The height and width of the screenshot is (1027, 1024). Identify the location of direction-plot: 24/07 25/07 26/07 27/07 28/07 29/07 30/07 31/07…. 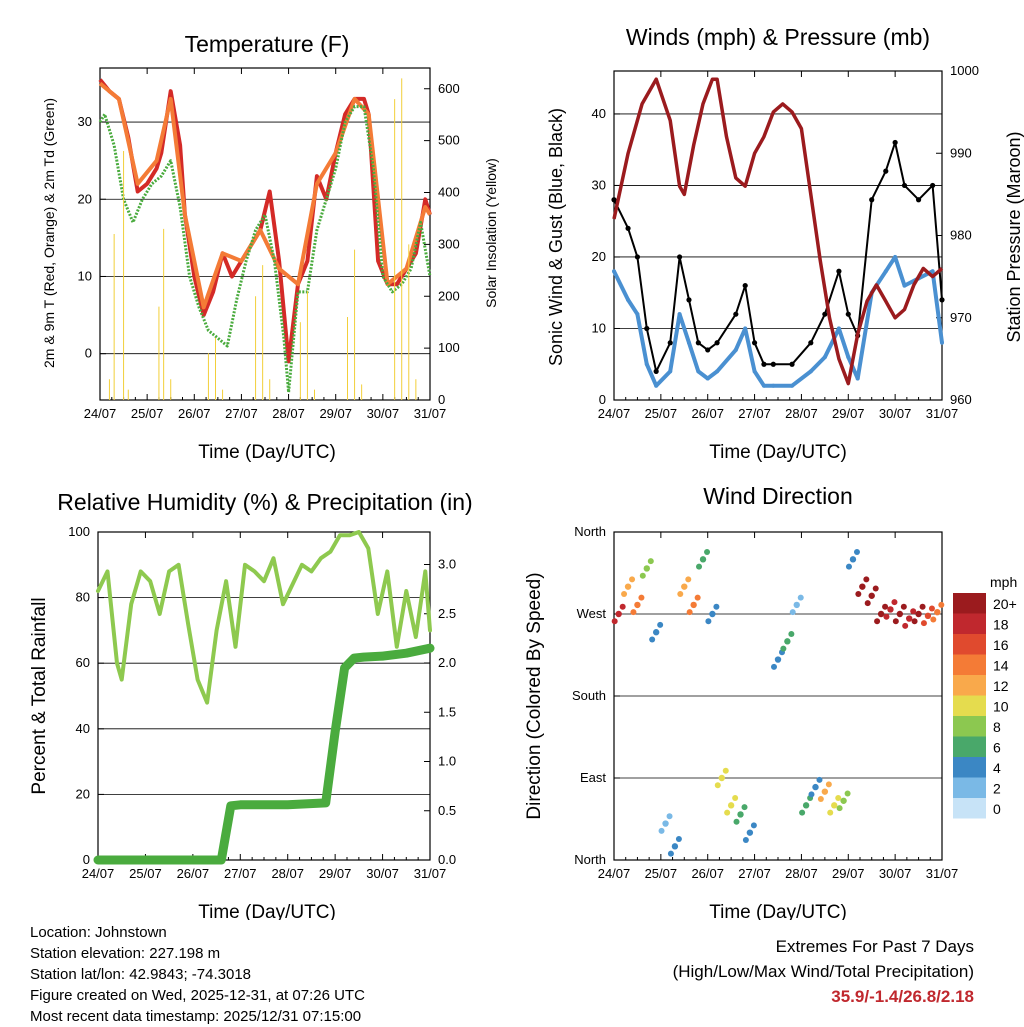
(765, 702).